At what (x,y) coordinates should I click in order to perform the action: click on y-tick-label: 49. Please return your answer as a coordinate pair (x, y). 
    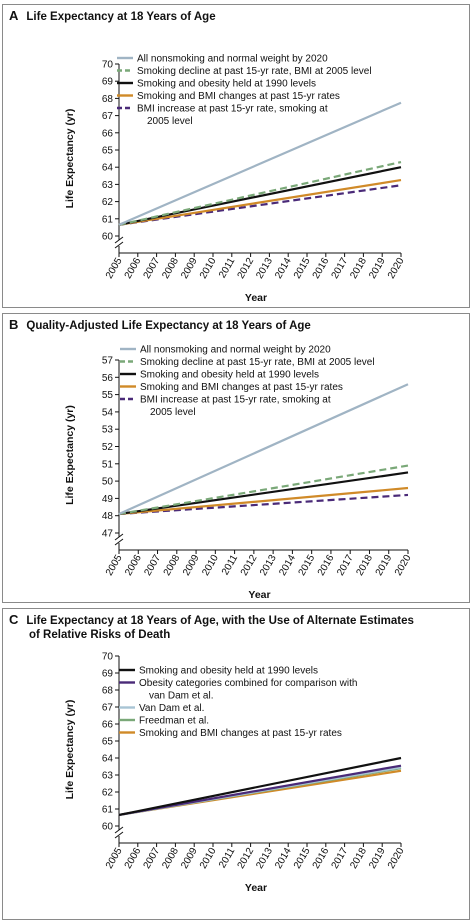
    Looking at the image, I should click on (108, 499).